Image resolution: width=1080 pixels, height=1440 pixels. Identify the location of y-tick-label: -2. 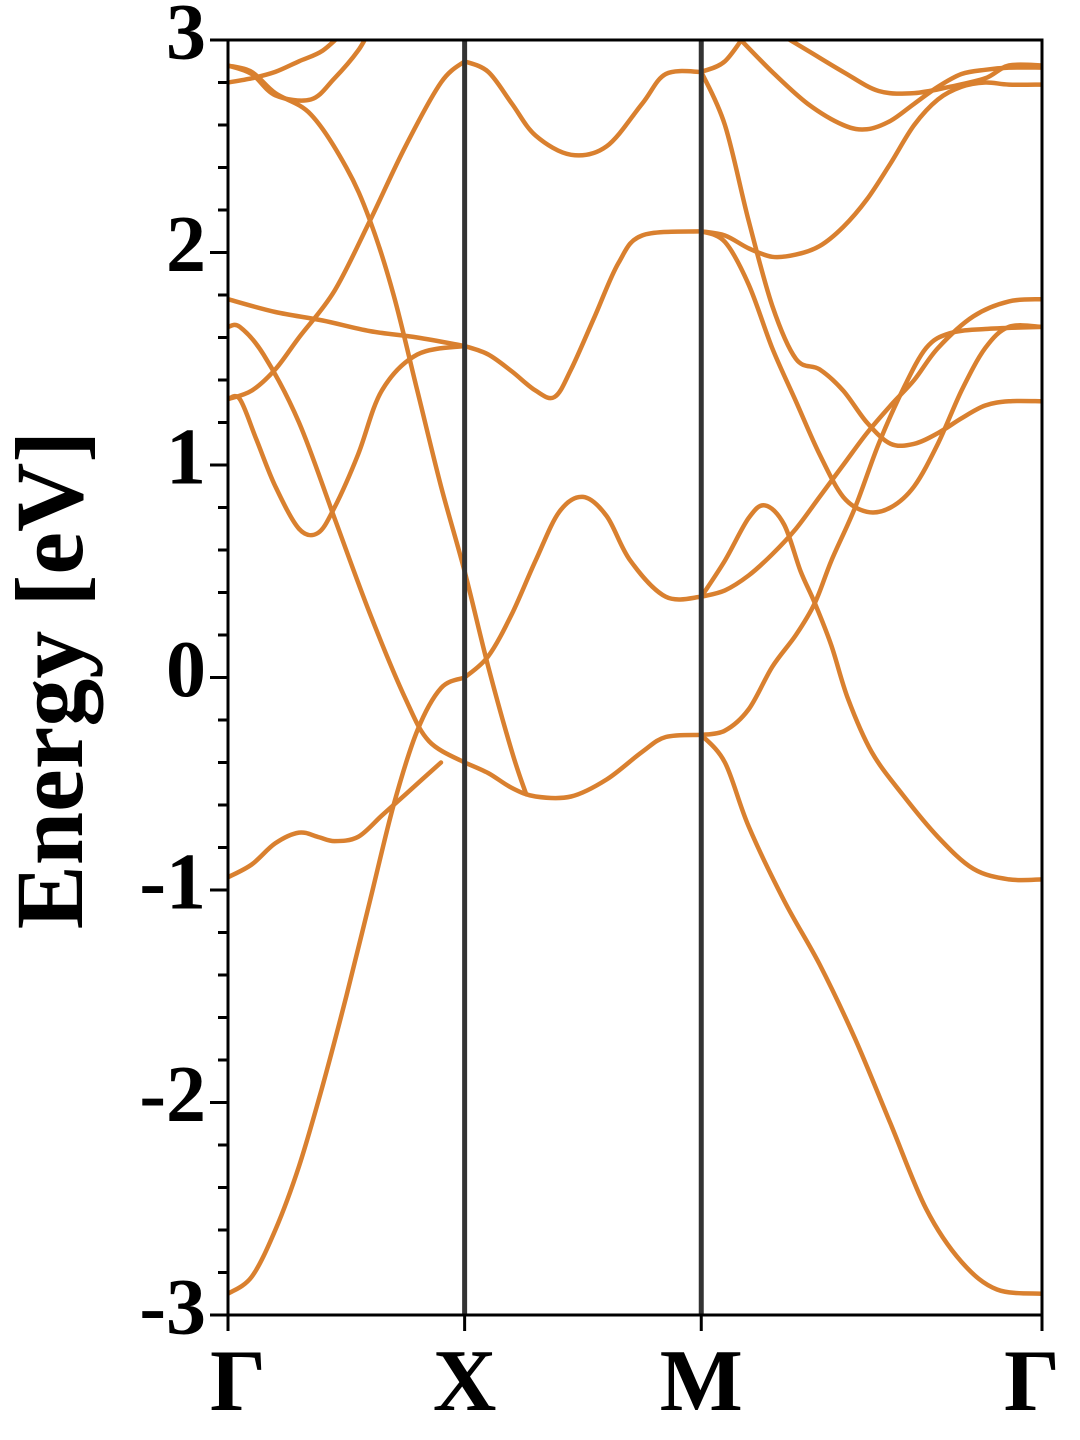
(172, 1095).